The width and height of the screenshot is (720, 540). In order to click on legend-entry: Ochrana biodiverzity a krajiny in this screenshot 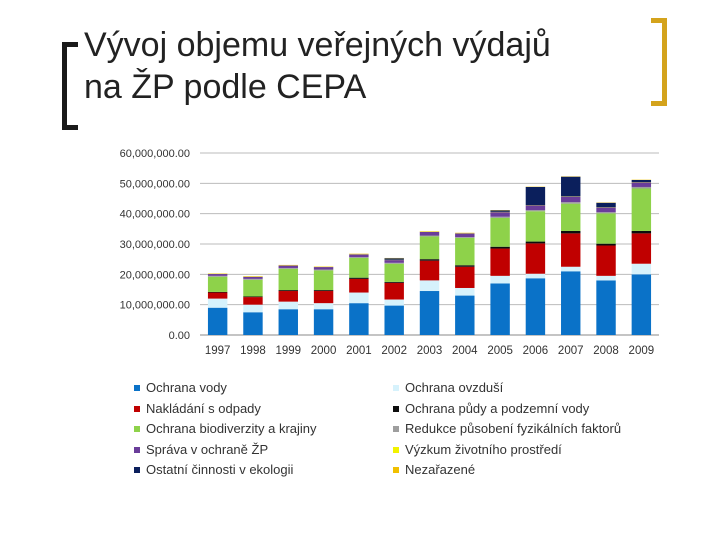, I will do `click(225, 429)`.